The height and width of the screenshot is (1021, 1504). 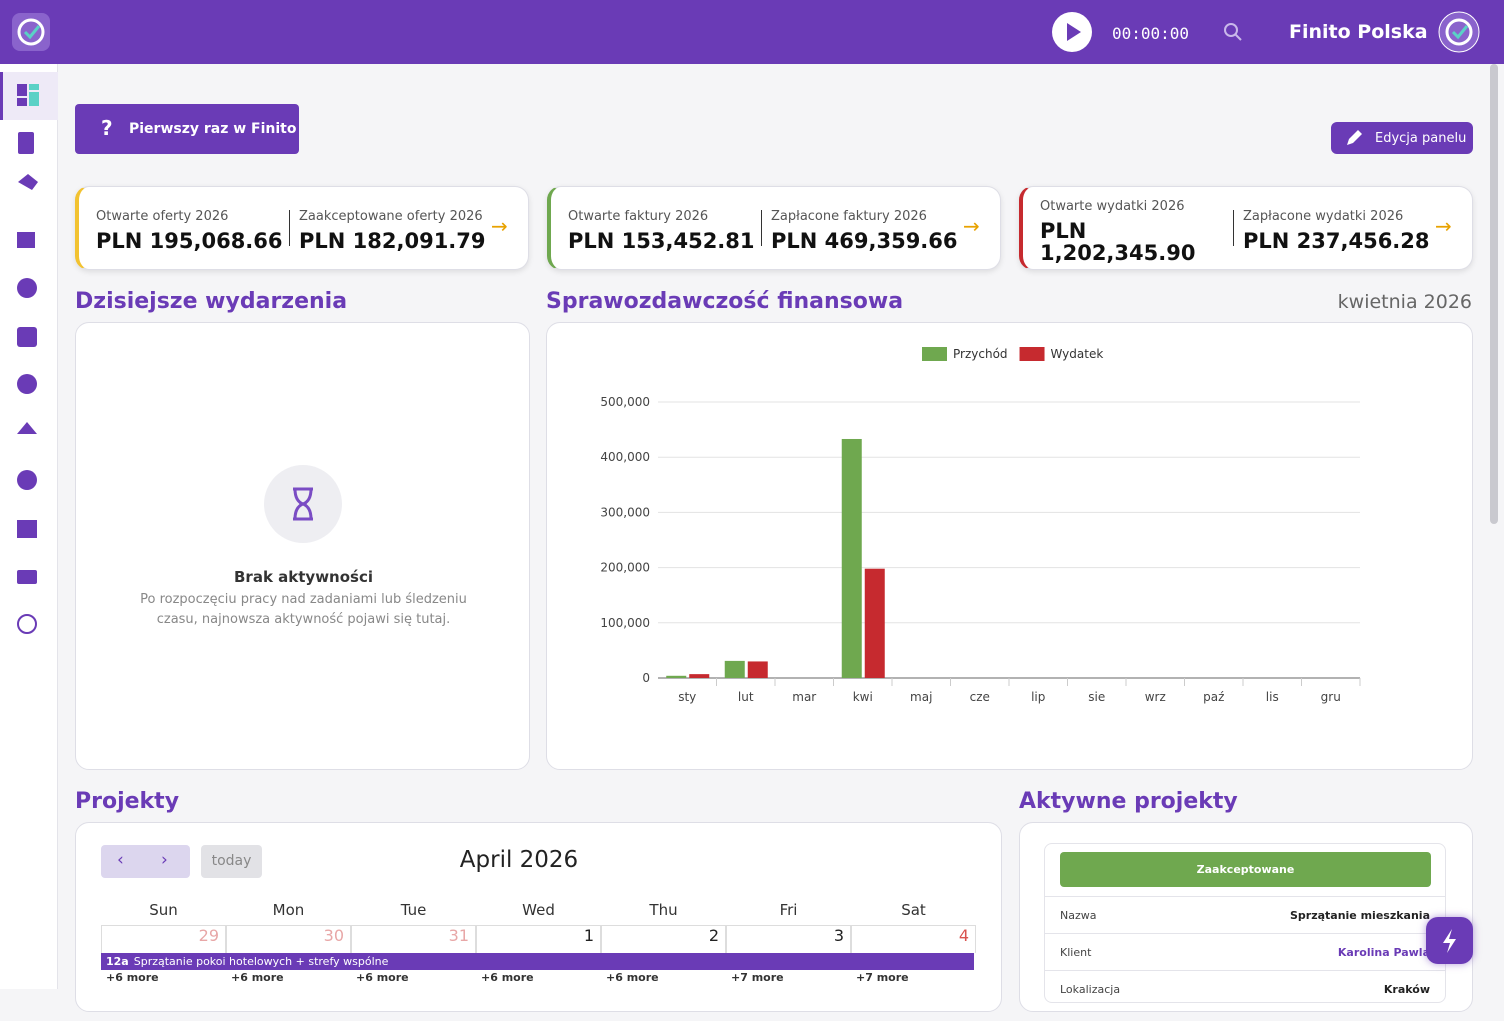 I want to click on hourglass-icon, so click(x=303, y=504).